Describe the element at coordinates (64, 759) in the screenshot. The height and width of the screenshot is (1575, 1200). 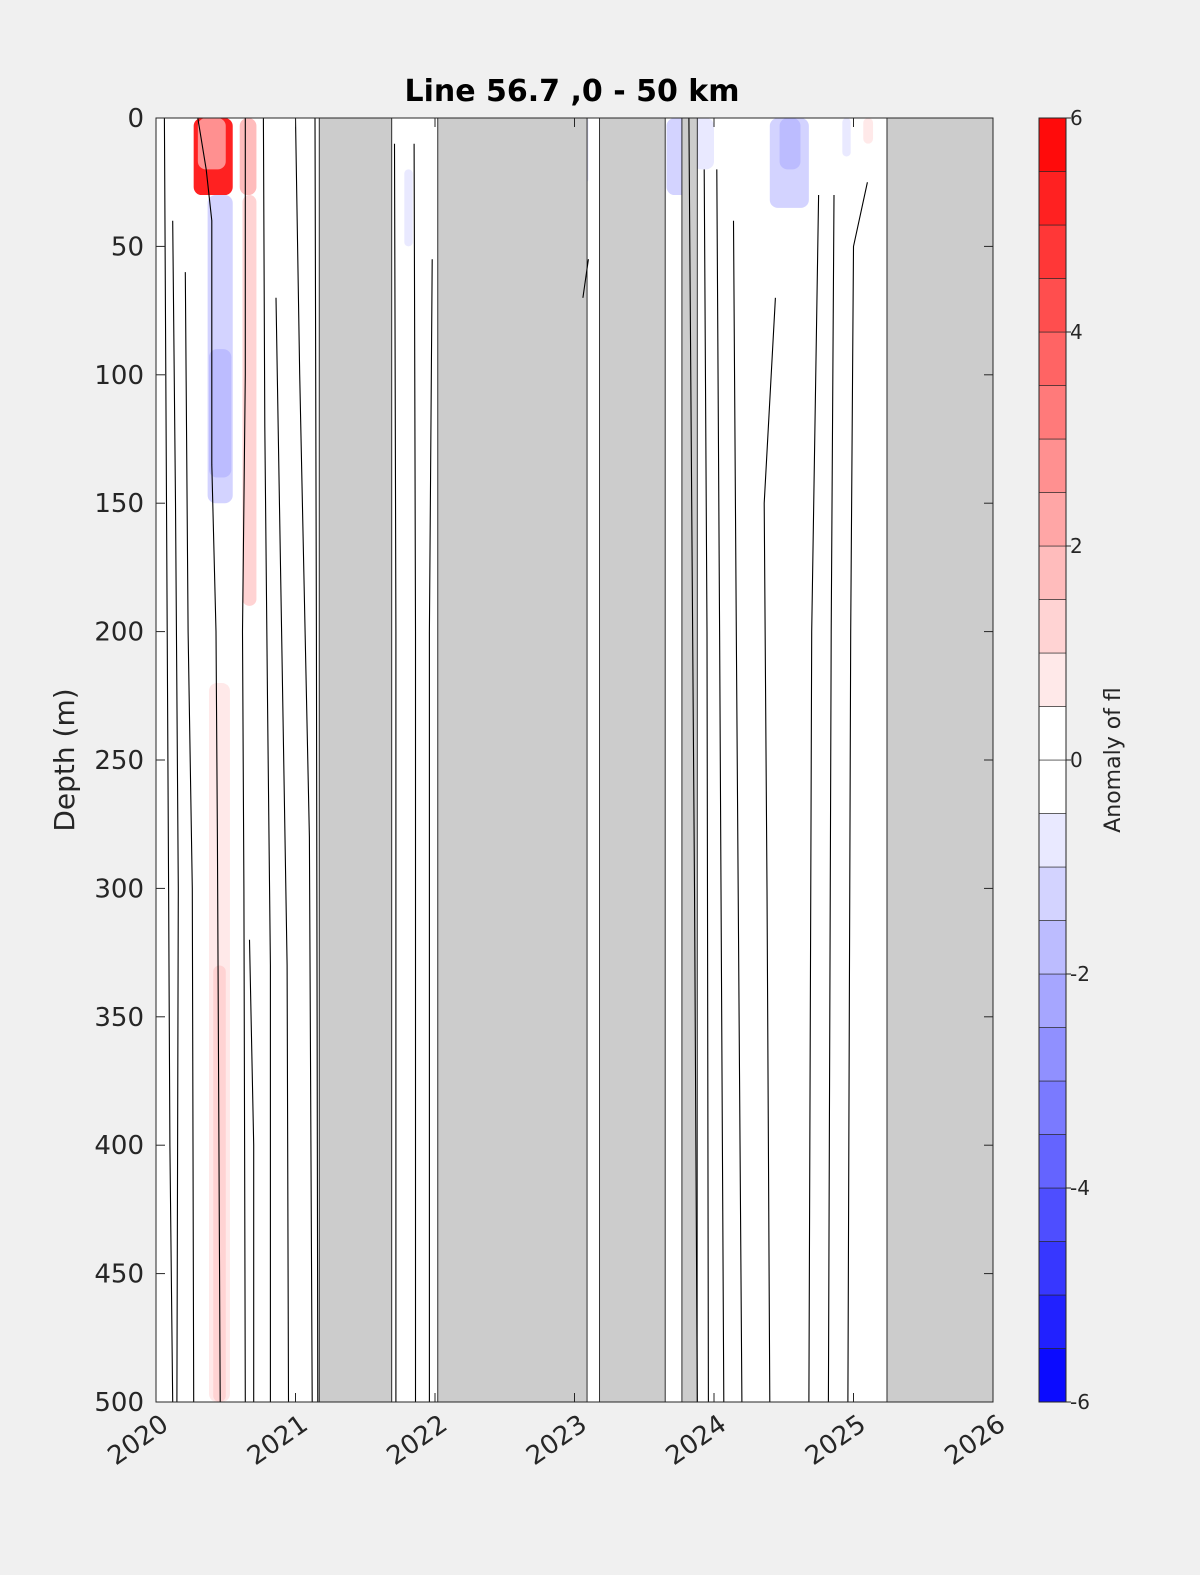
I see `y-axis-label: Depth (m)` at that location.